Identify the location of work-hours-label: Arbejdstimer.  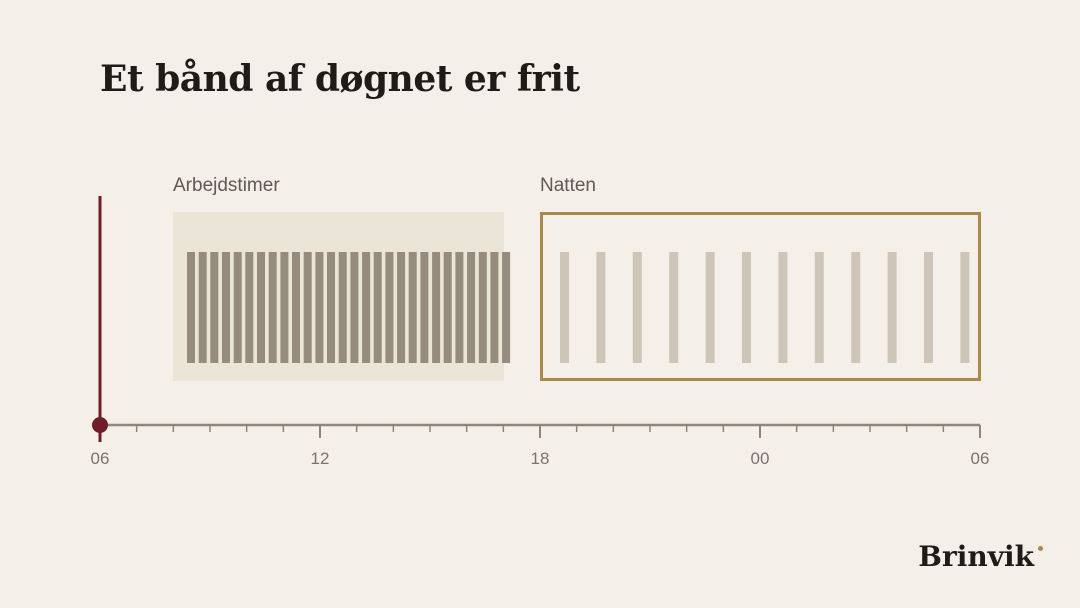
(226, 185).